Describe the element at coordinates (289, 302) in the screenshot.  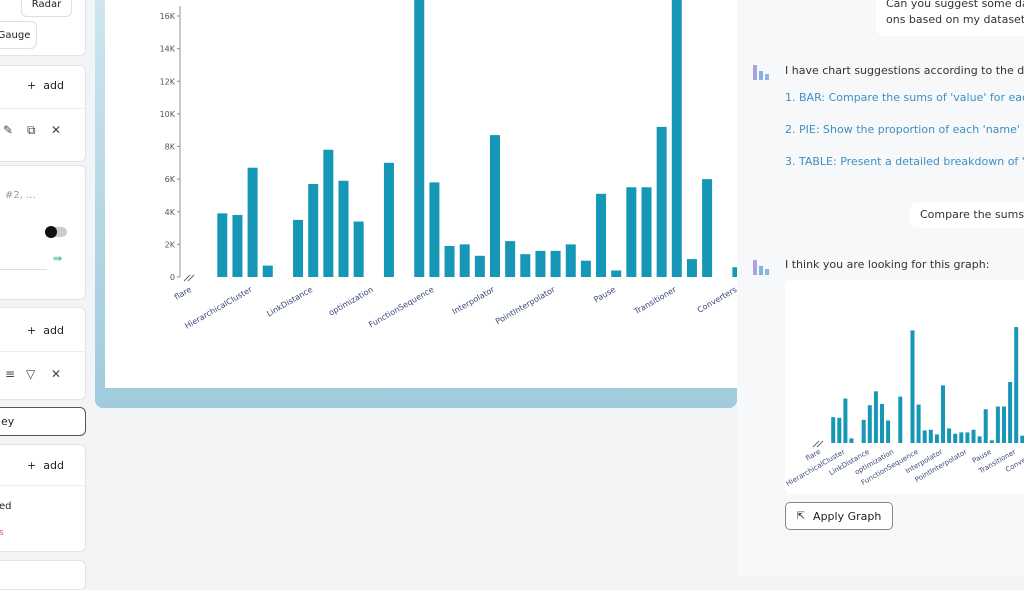
I see `x-tick-label: LinkDistance` at that location.